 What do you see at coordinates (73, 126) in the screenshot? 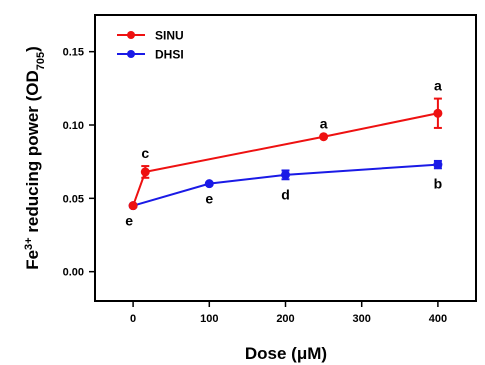
I see `y-tick-label: 0.10` at bounding box center [73, 126].